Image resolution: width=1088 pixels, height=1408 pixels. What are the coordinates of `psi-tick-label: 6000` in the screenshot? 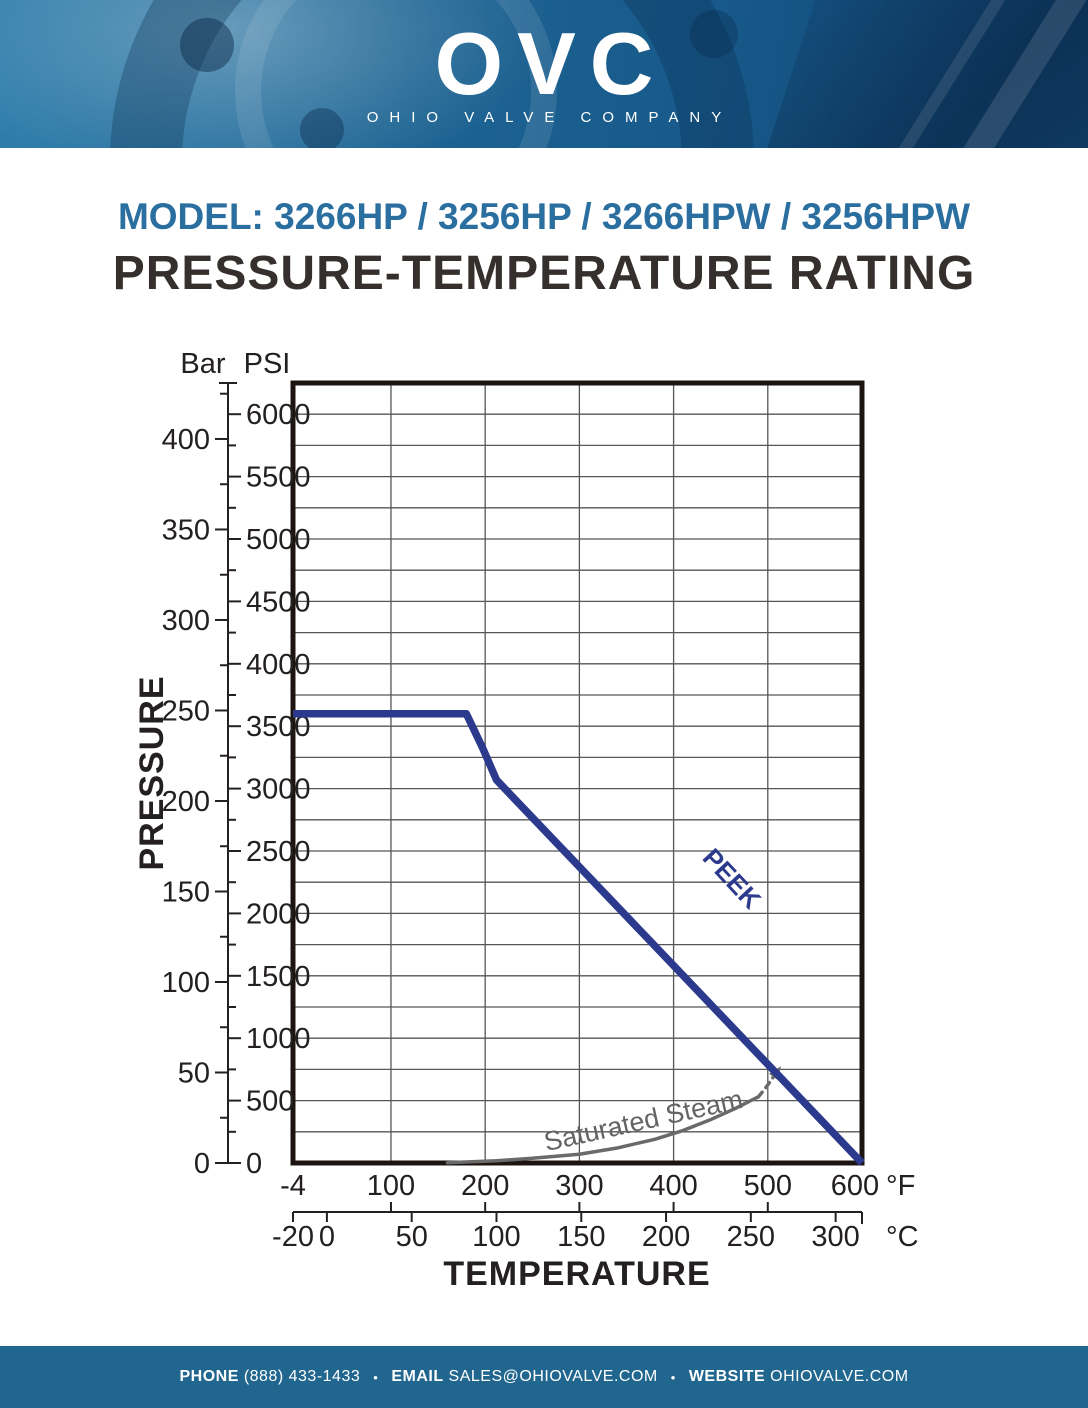 It's located at (278, 415).